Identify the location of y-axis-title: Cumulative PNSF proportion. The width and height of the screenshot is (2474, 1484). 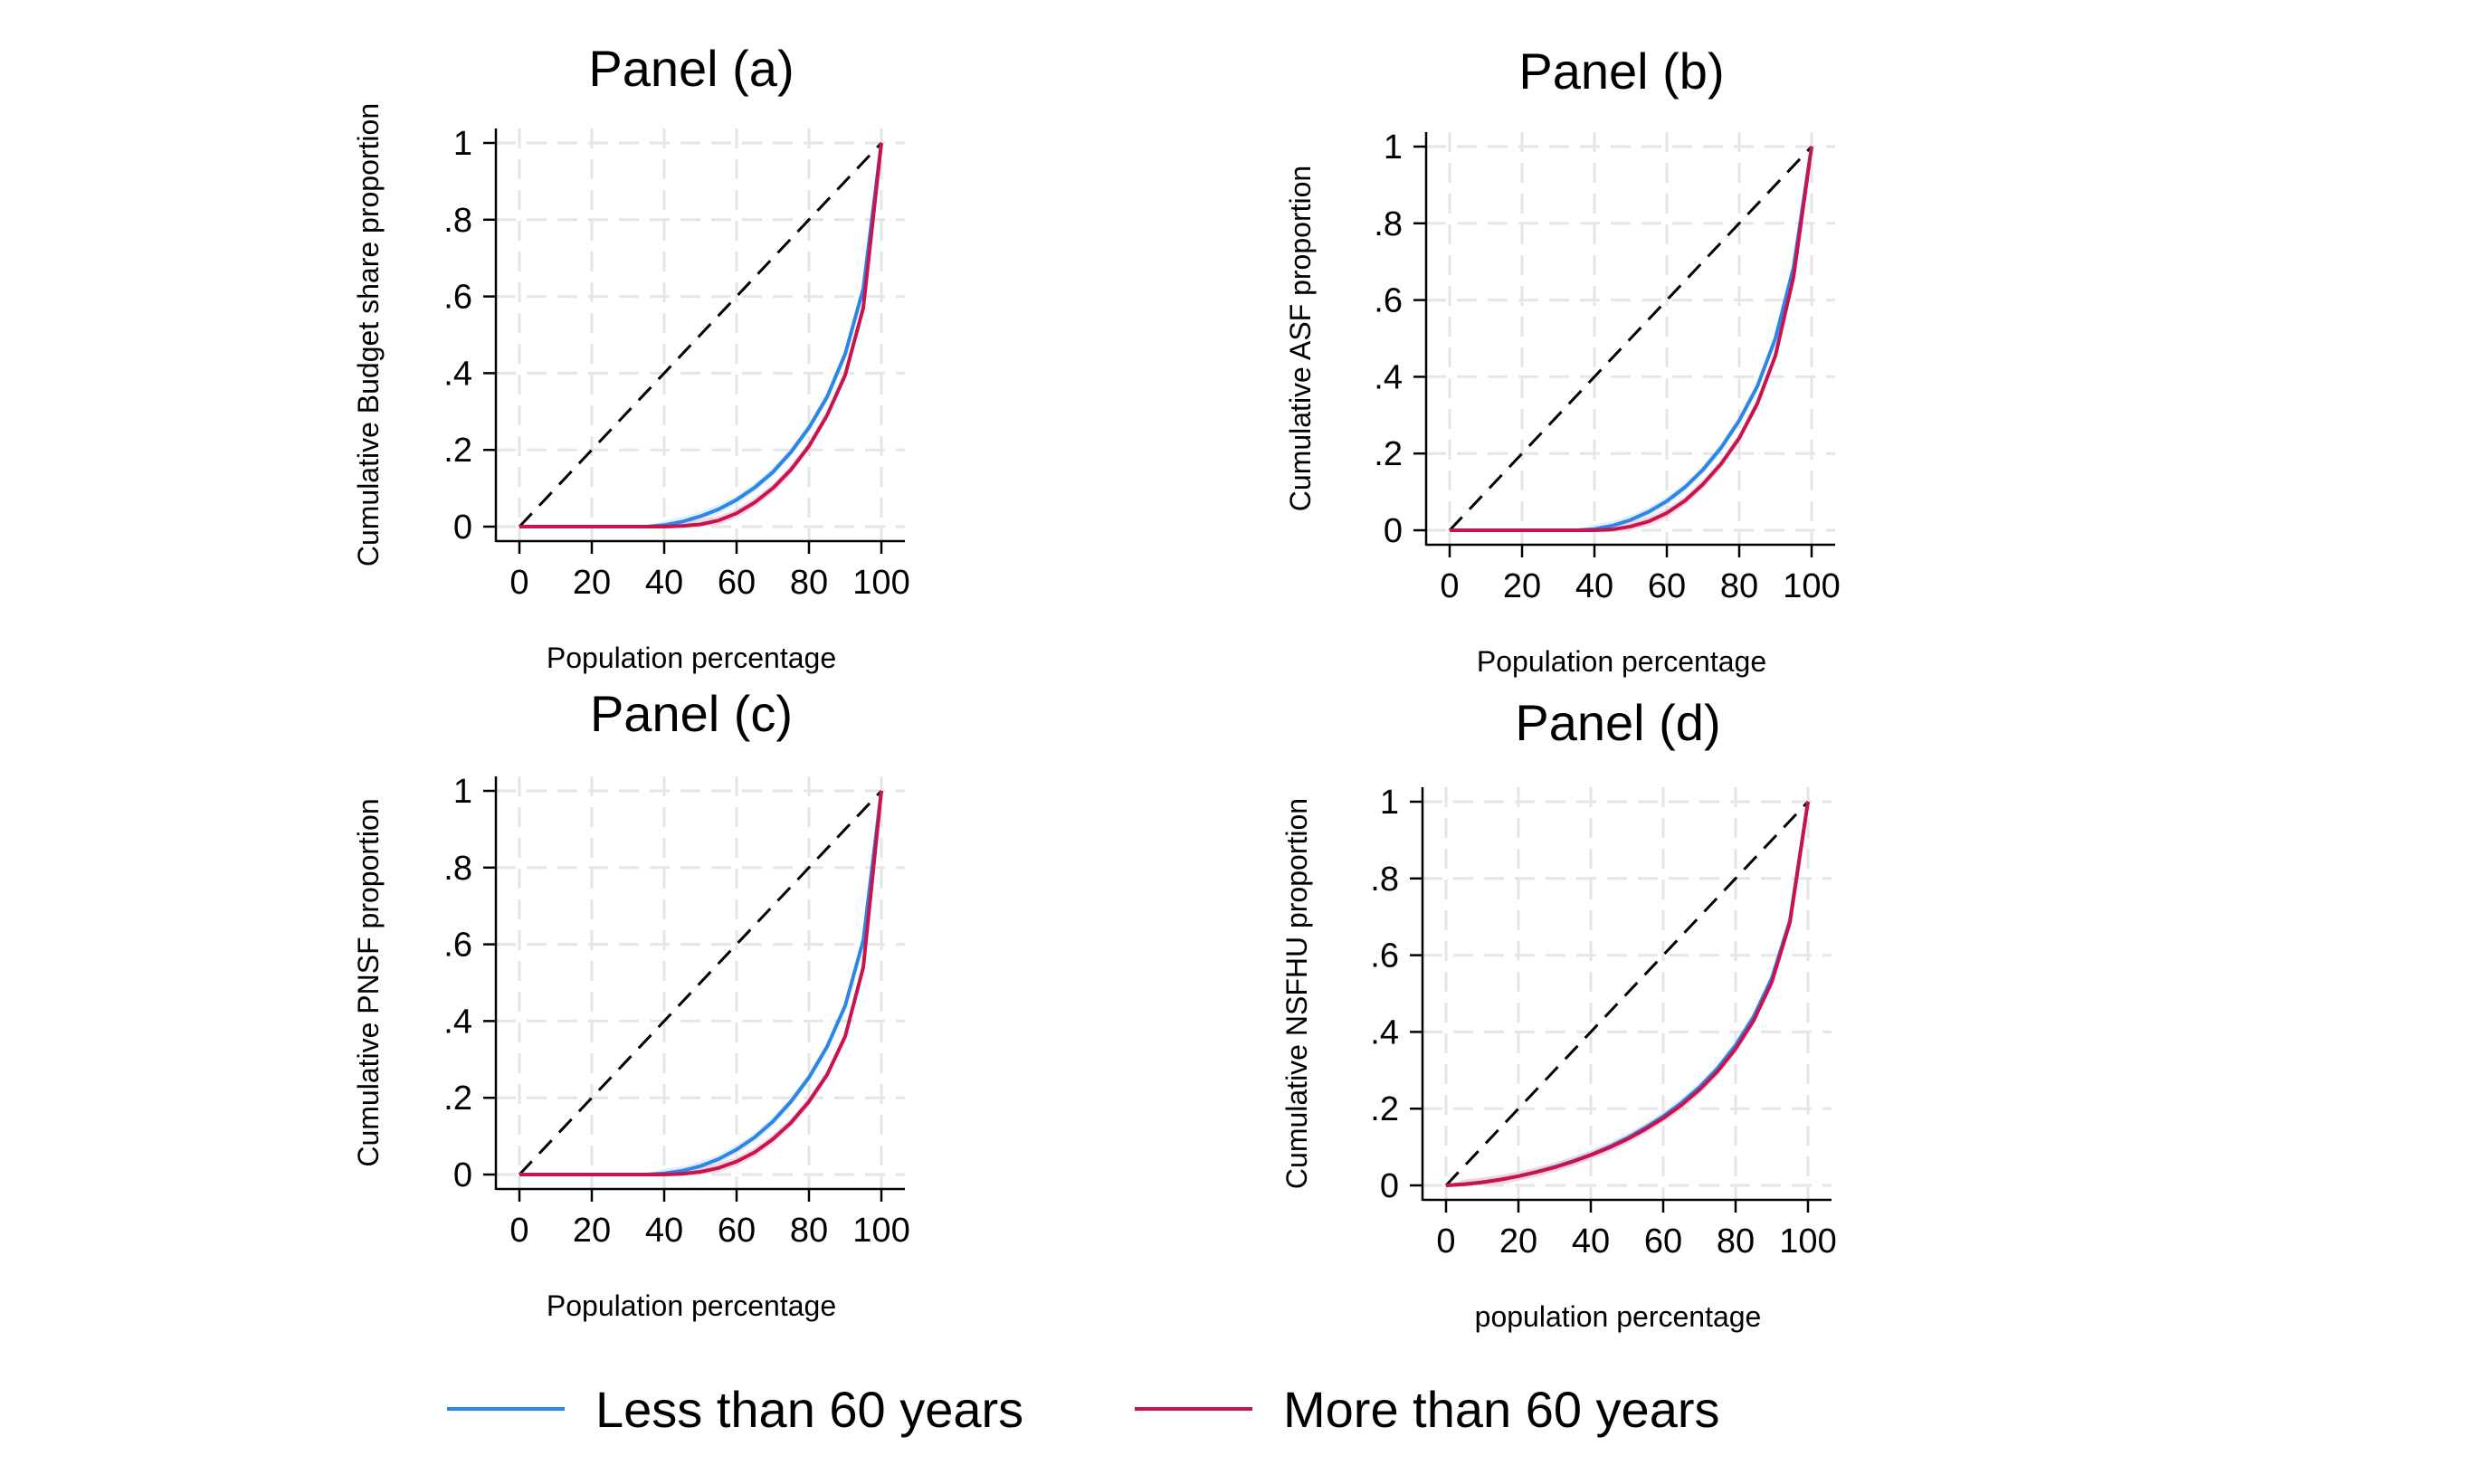
(369, 982).